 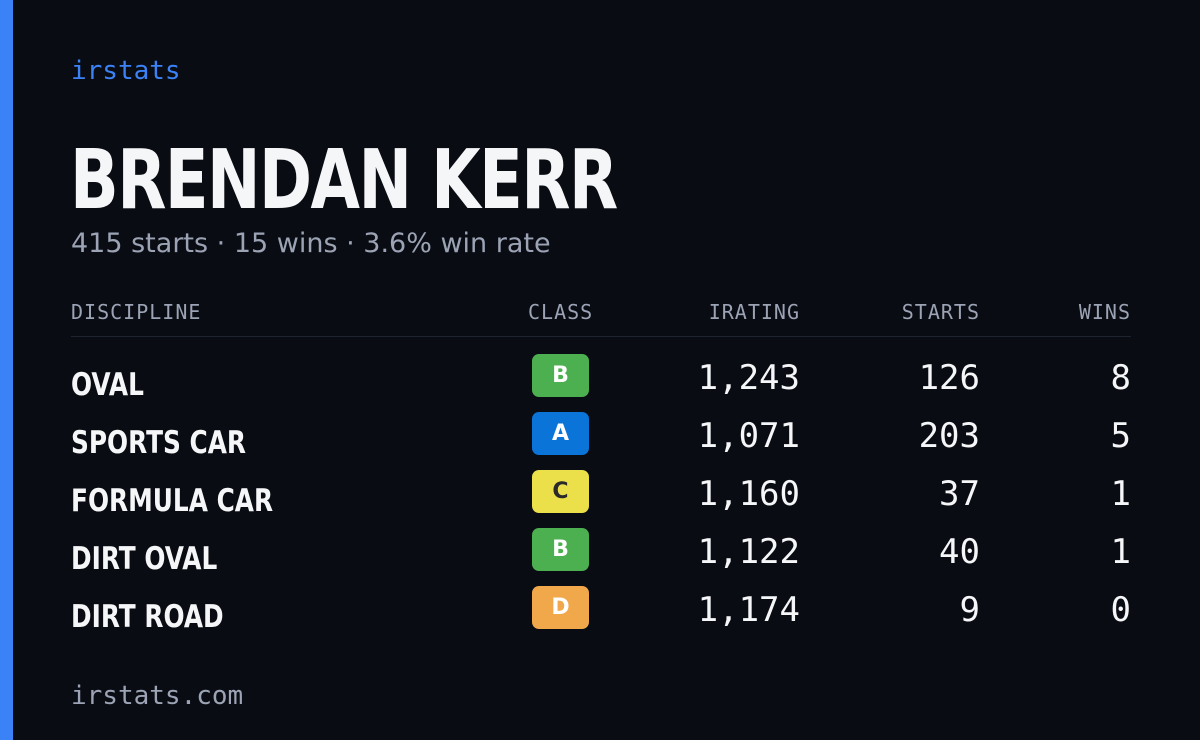 What do you see at coordinates (748, 378) in the screenshot?
I see `irating-value: 1,243` at bounding box center [748, 378].